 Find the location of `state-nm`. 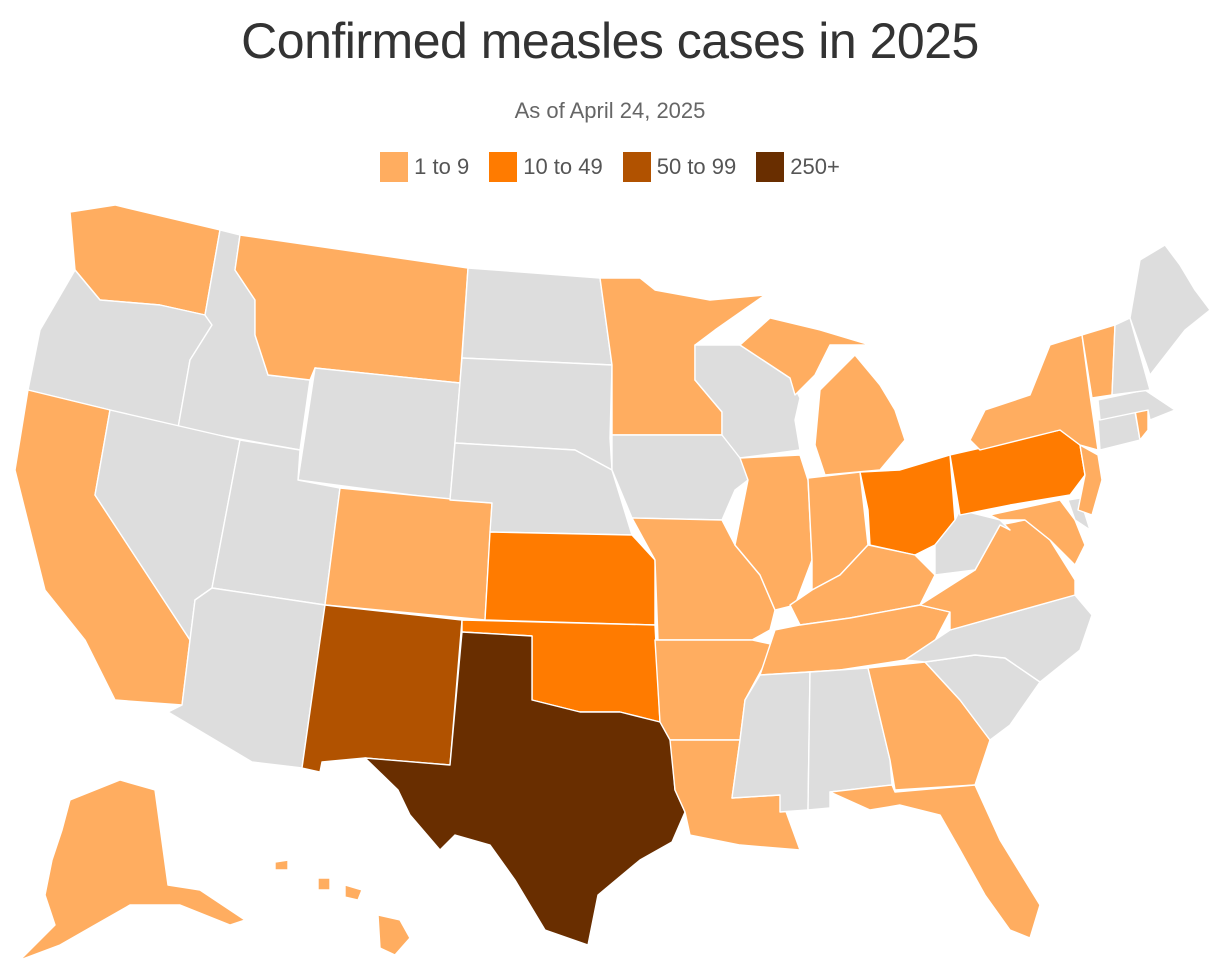

state-nm is located at coordinates (382, 688).